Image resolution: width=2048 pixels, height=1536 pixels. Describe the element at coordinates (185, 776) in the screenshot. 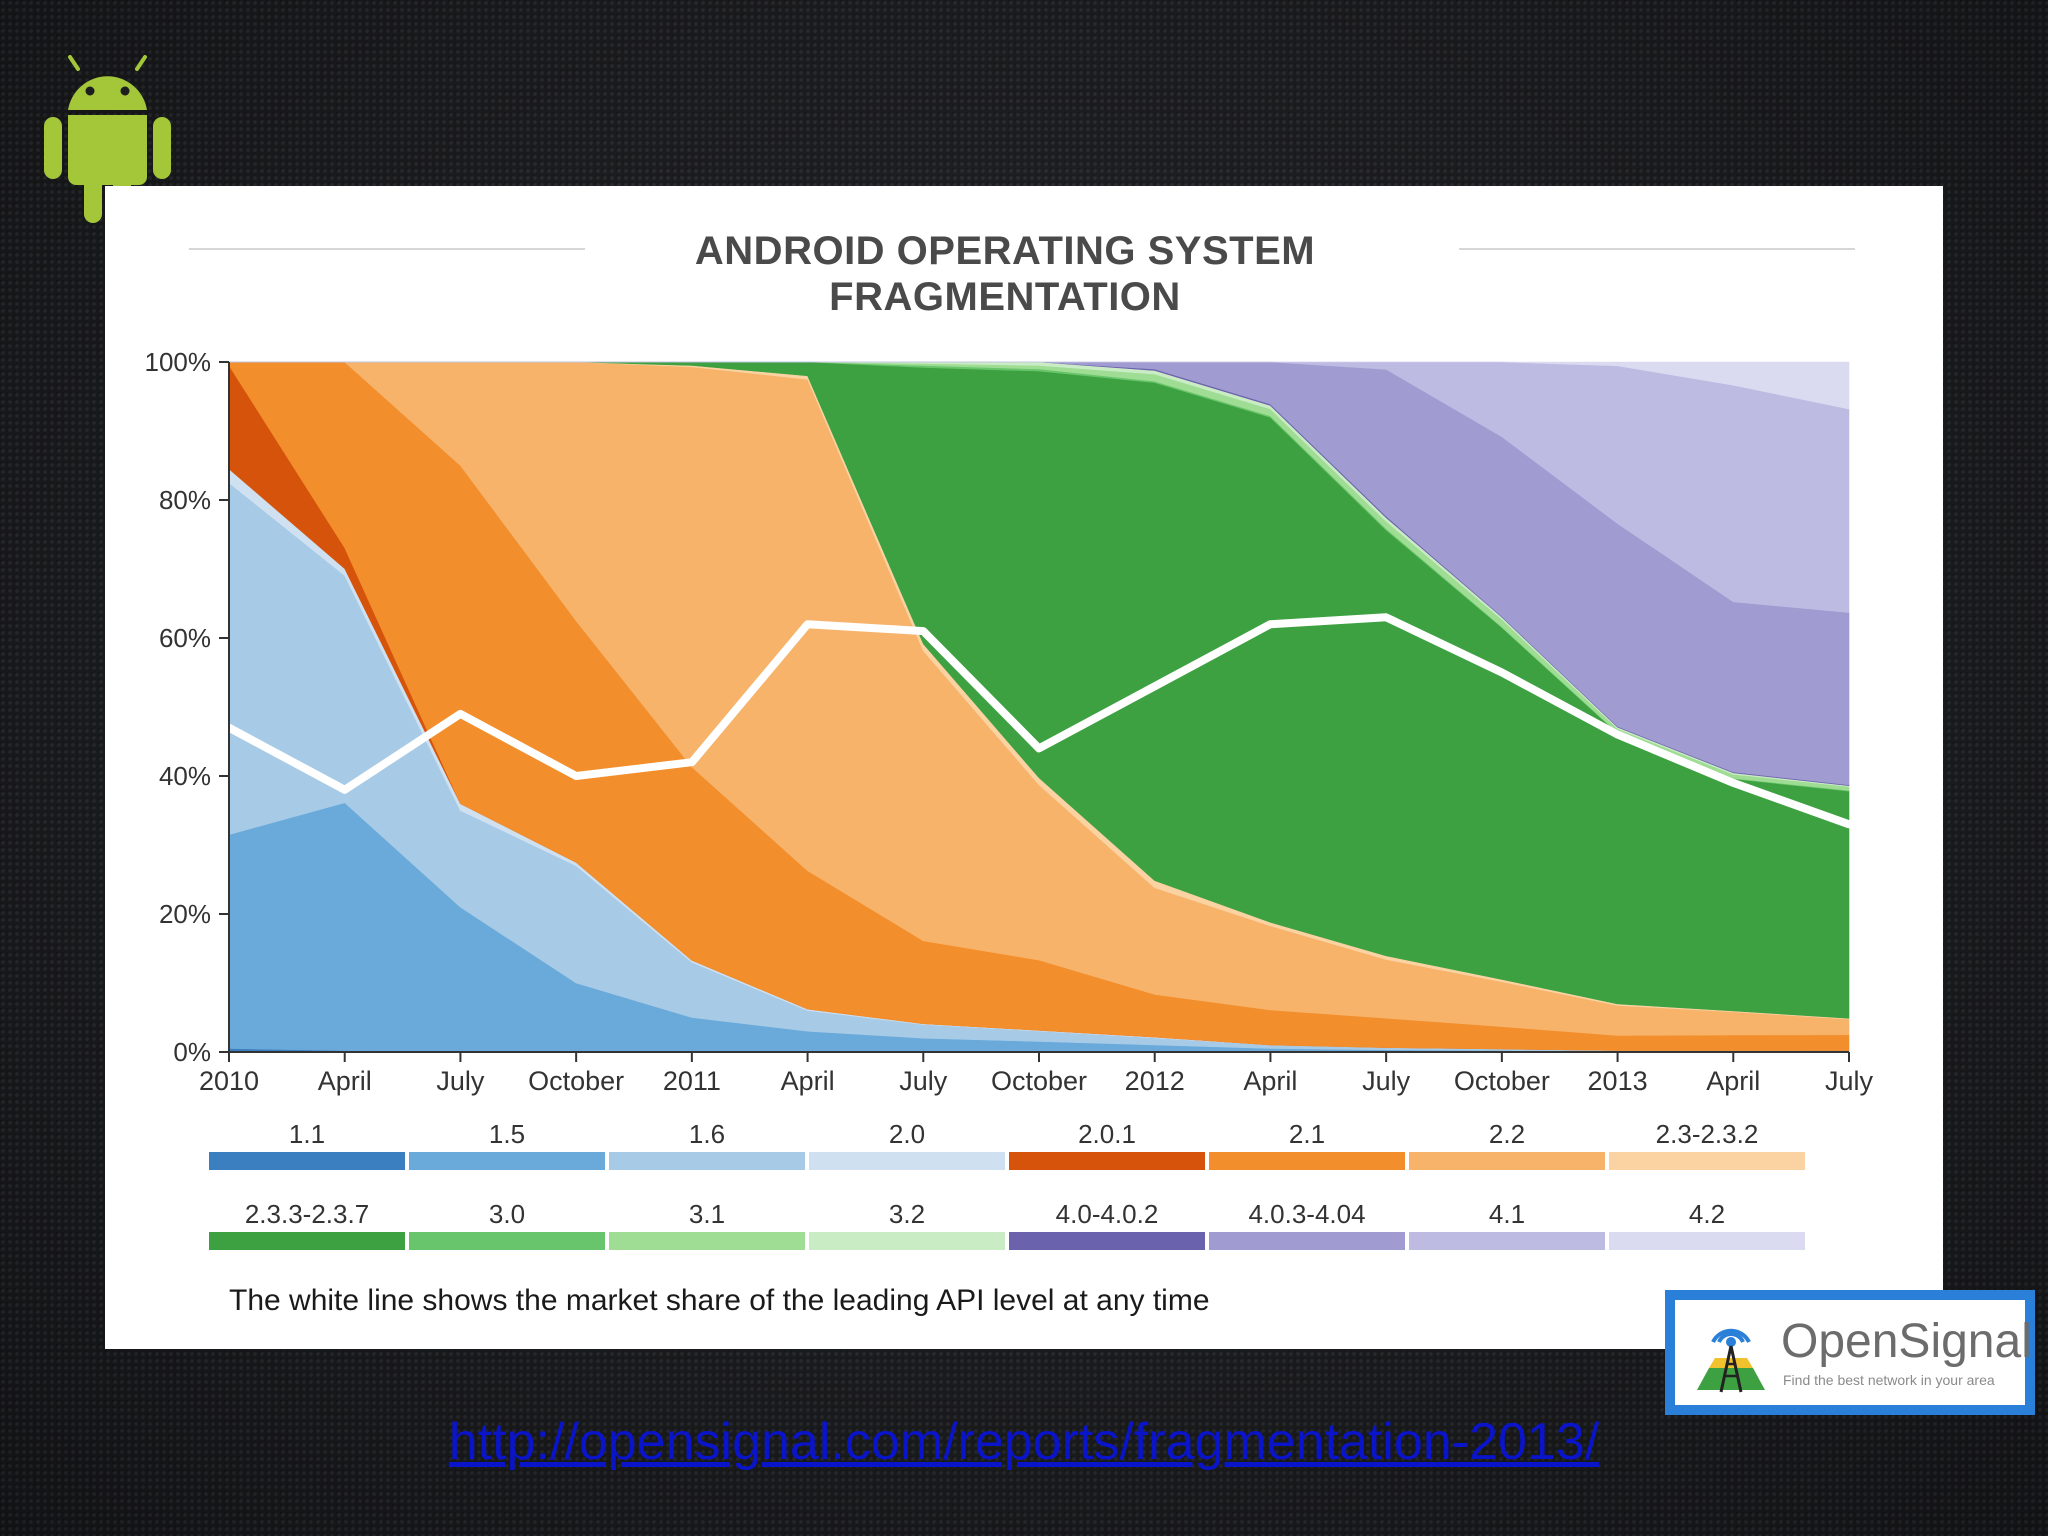

I see `y-tick-label: 40%` at that location.